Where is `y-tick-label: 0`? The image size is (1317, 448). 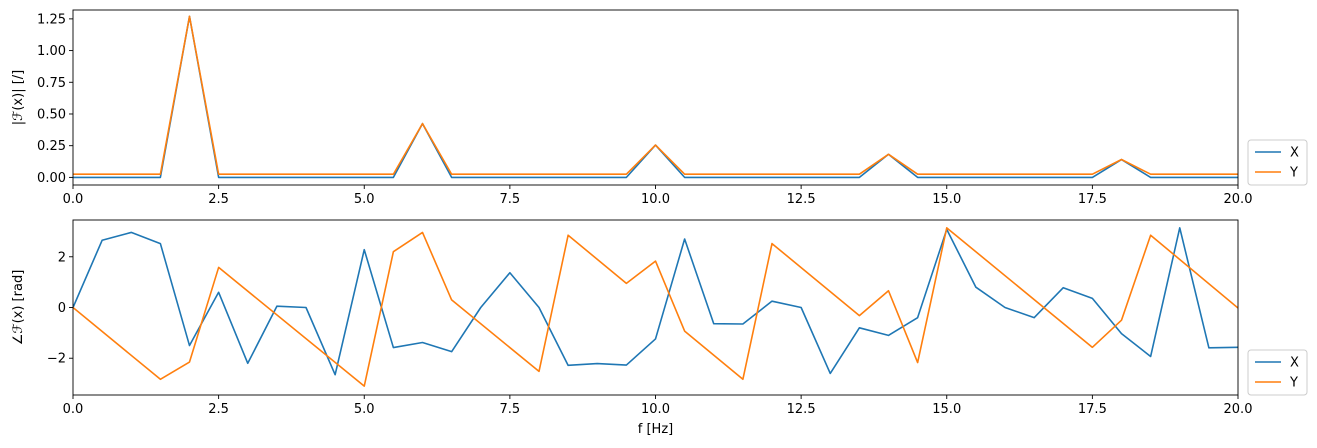 y-tick-label: 0 is located at coordinates (62, 308).